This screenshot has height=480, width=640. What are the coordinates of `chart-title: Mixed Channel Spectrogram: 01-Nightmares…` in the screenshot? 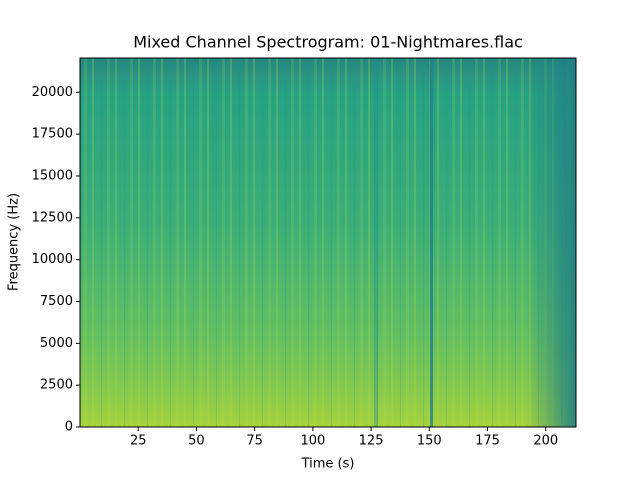 It's located at (328, 42).